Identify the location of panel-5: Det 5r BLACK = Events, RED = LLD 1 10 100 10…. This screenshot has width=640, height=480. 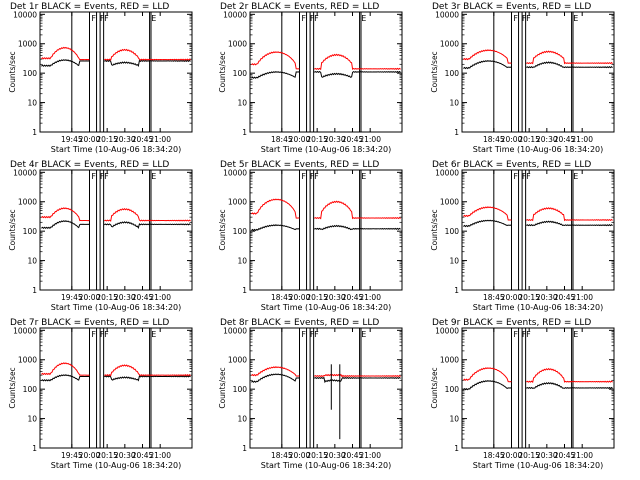
(310, 236).